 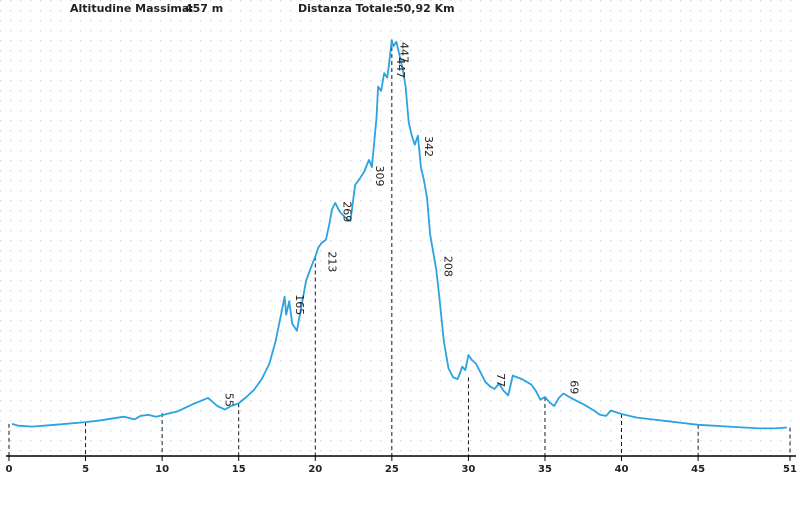 I want to click on elevation-label-6: 447, so click(x=403, y=52).